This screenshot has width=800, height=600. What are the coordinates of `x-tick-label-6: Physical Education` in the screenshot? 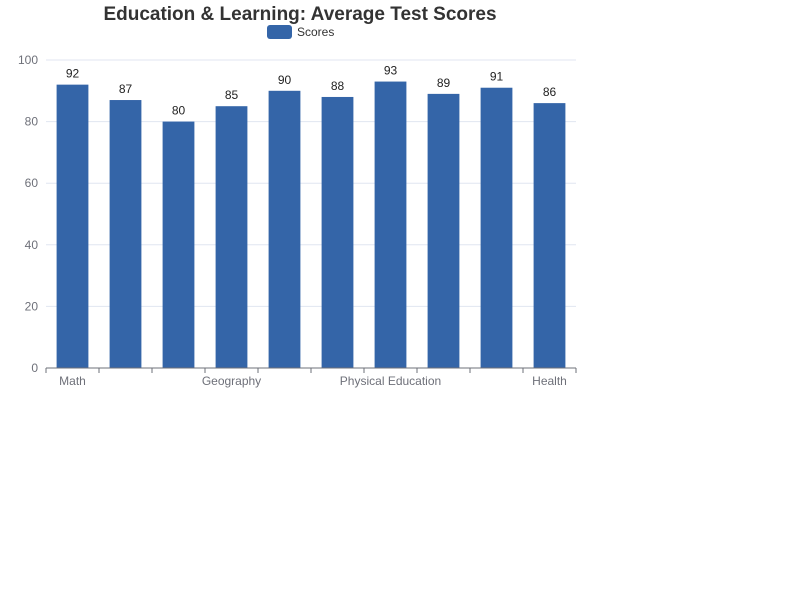 It's located at (390, 381).